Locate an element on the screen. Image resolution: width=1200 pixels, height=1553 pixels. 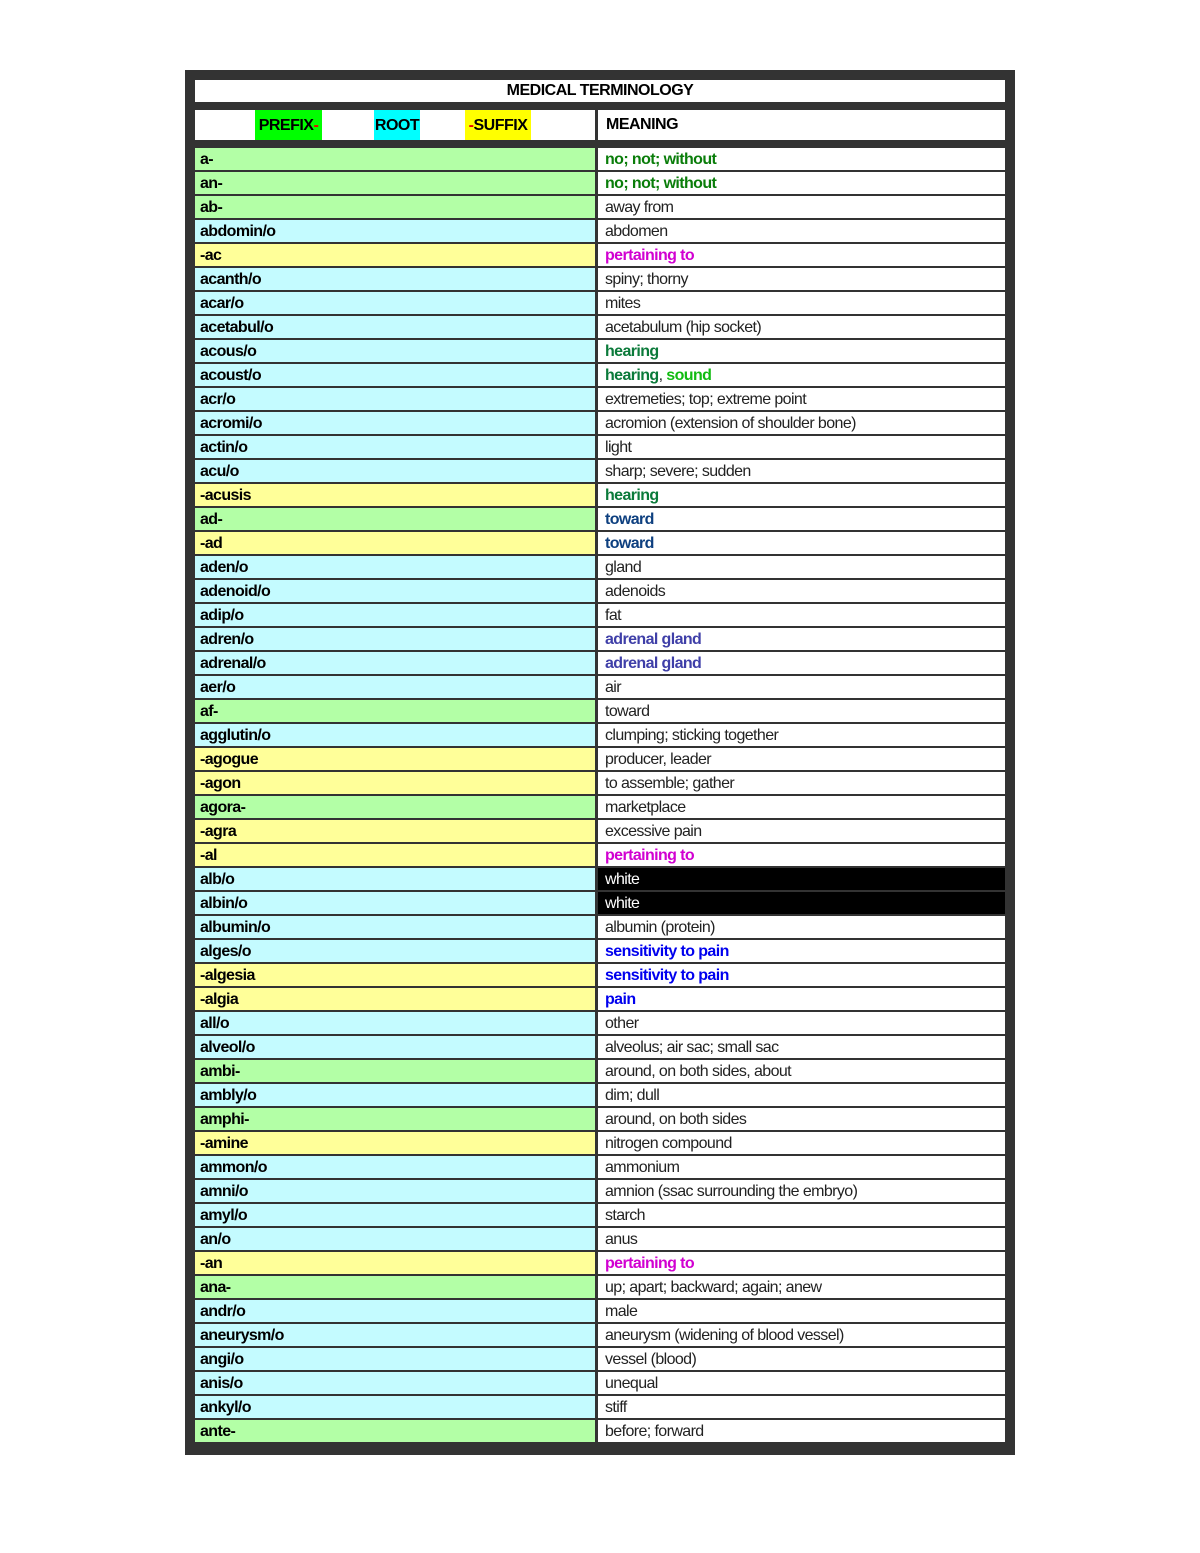
meaning-cell: unequal is located at coordinates (801, 1383).